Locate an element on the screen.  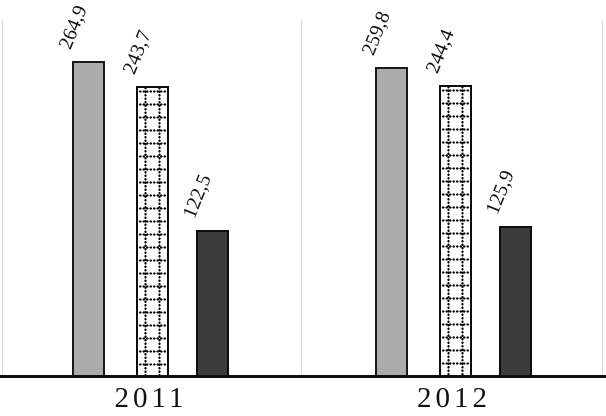
value-label: 264,9 is located at coordinates (73, 27).